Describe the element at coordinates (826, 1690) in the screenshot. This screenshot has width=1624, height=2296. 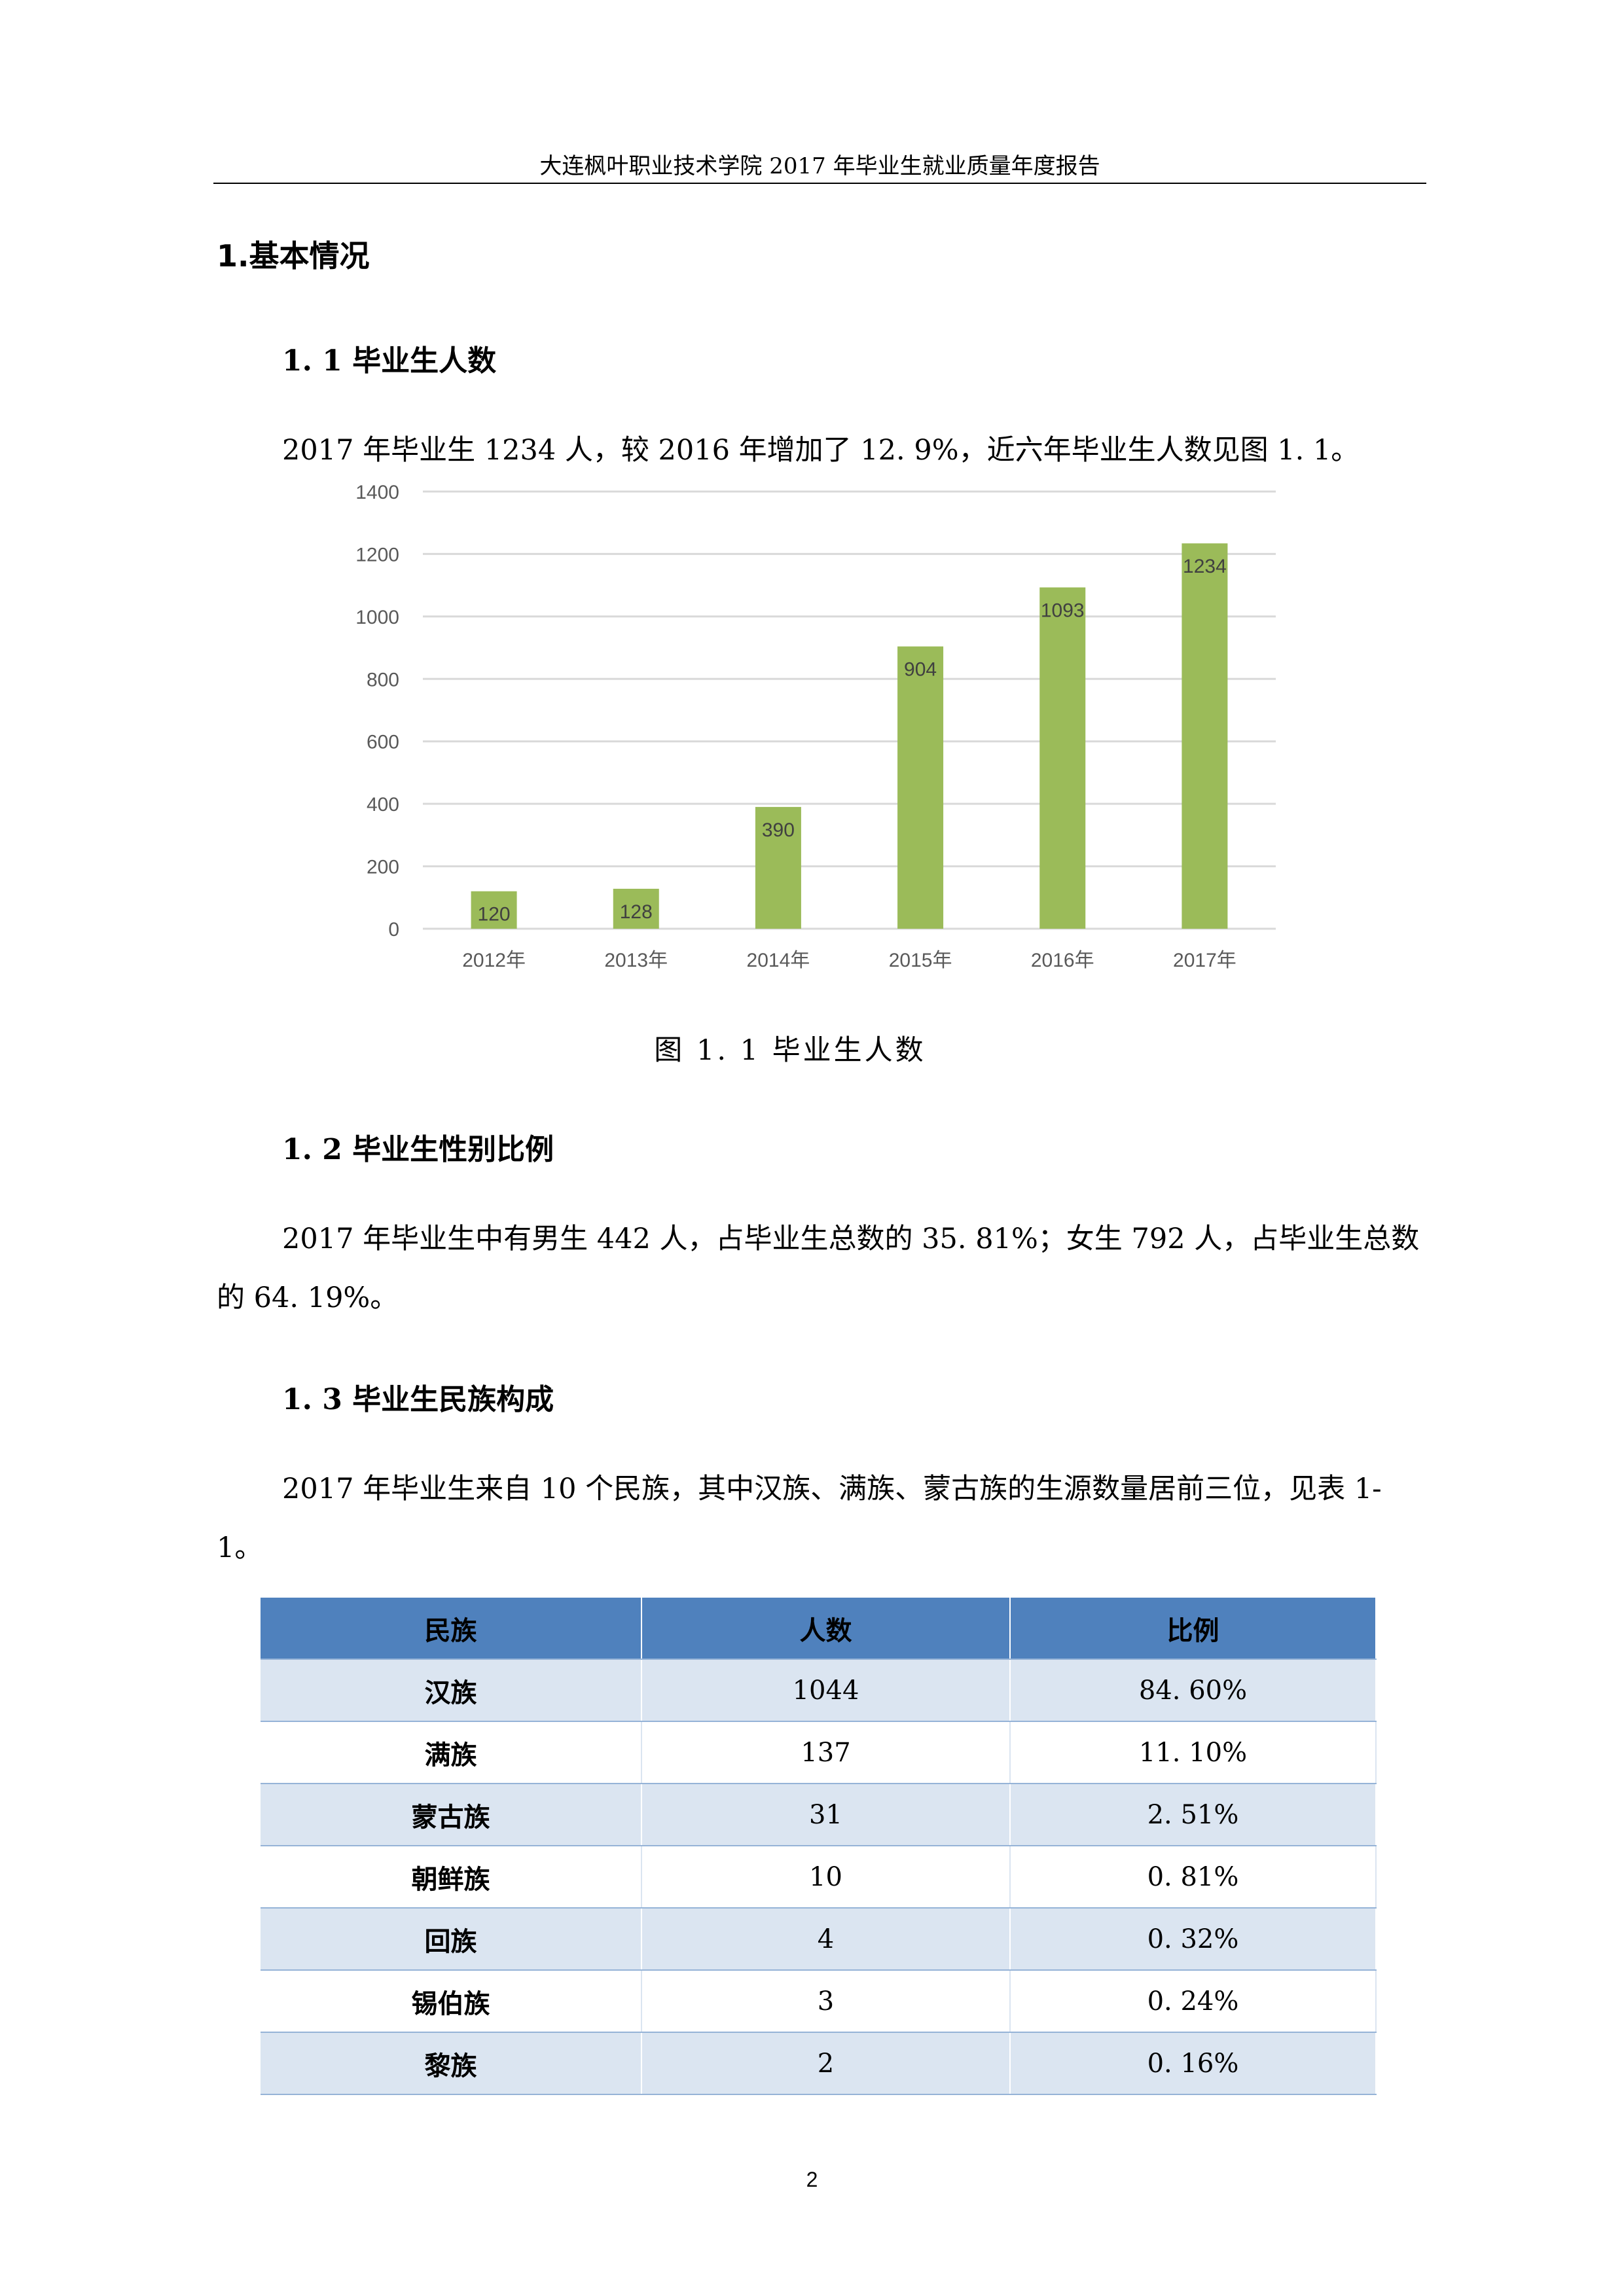
I see `count-cell: 1044` at that location.